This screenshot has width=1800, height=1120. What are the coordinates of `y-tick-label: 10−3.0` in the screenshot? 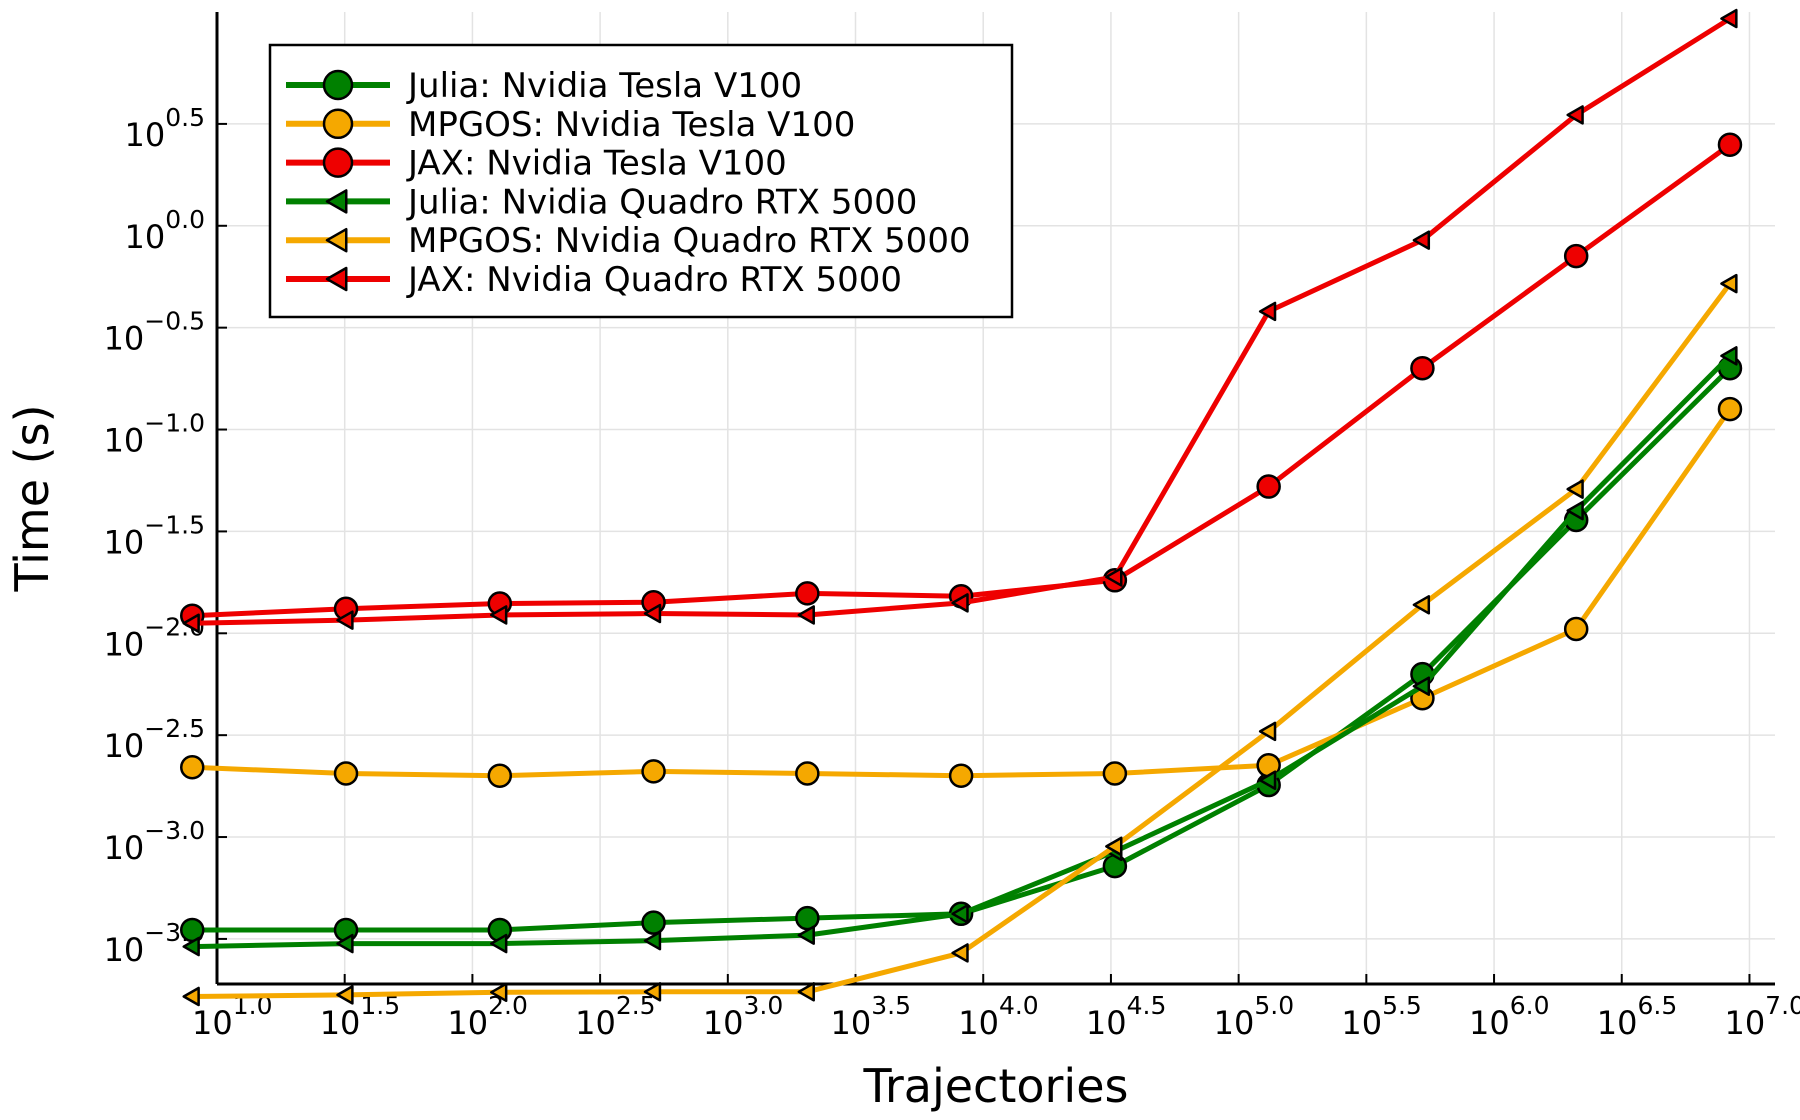 It's located at (154, 841).